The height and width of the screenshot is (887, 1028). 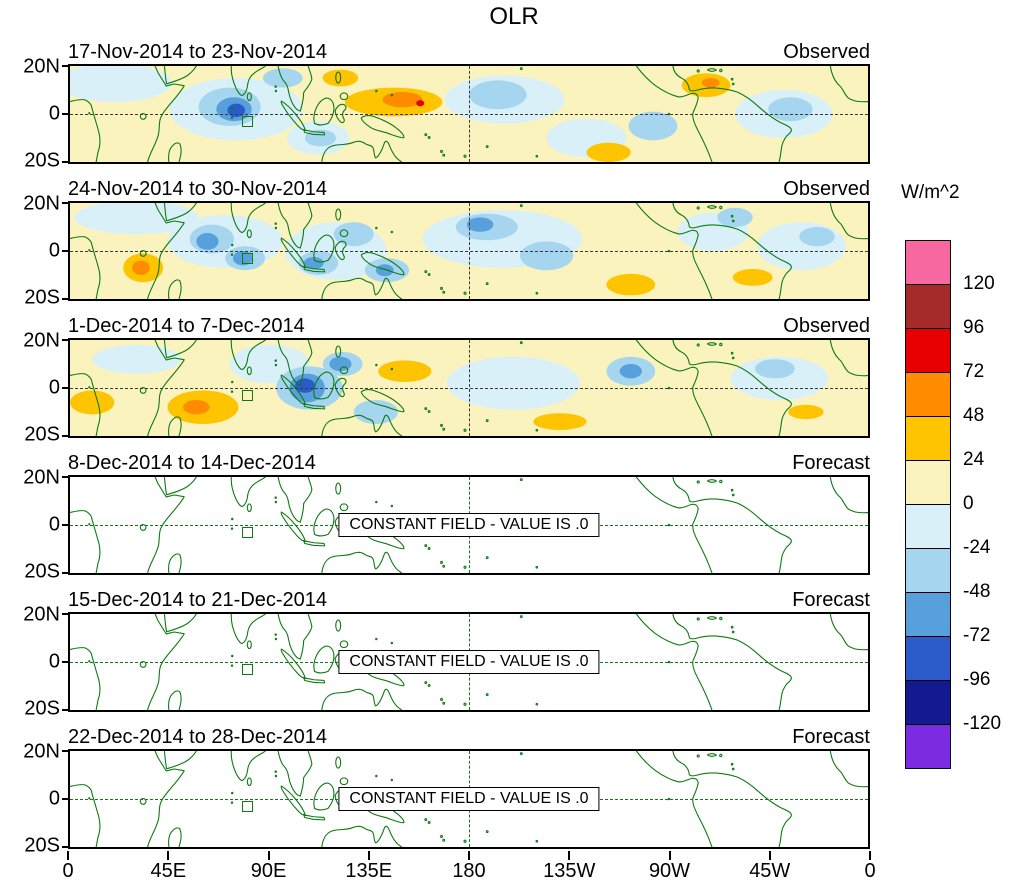 I want to click on map-forecast-3: 20N 0 20S CONSTANT FIELD - VALUE IS .0, so click(x=446, y=798).